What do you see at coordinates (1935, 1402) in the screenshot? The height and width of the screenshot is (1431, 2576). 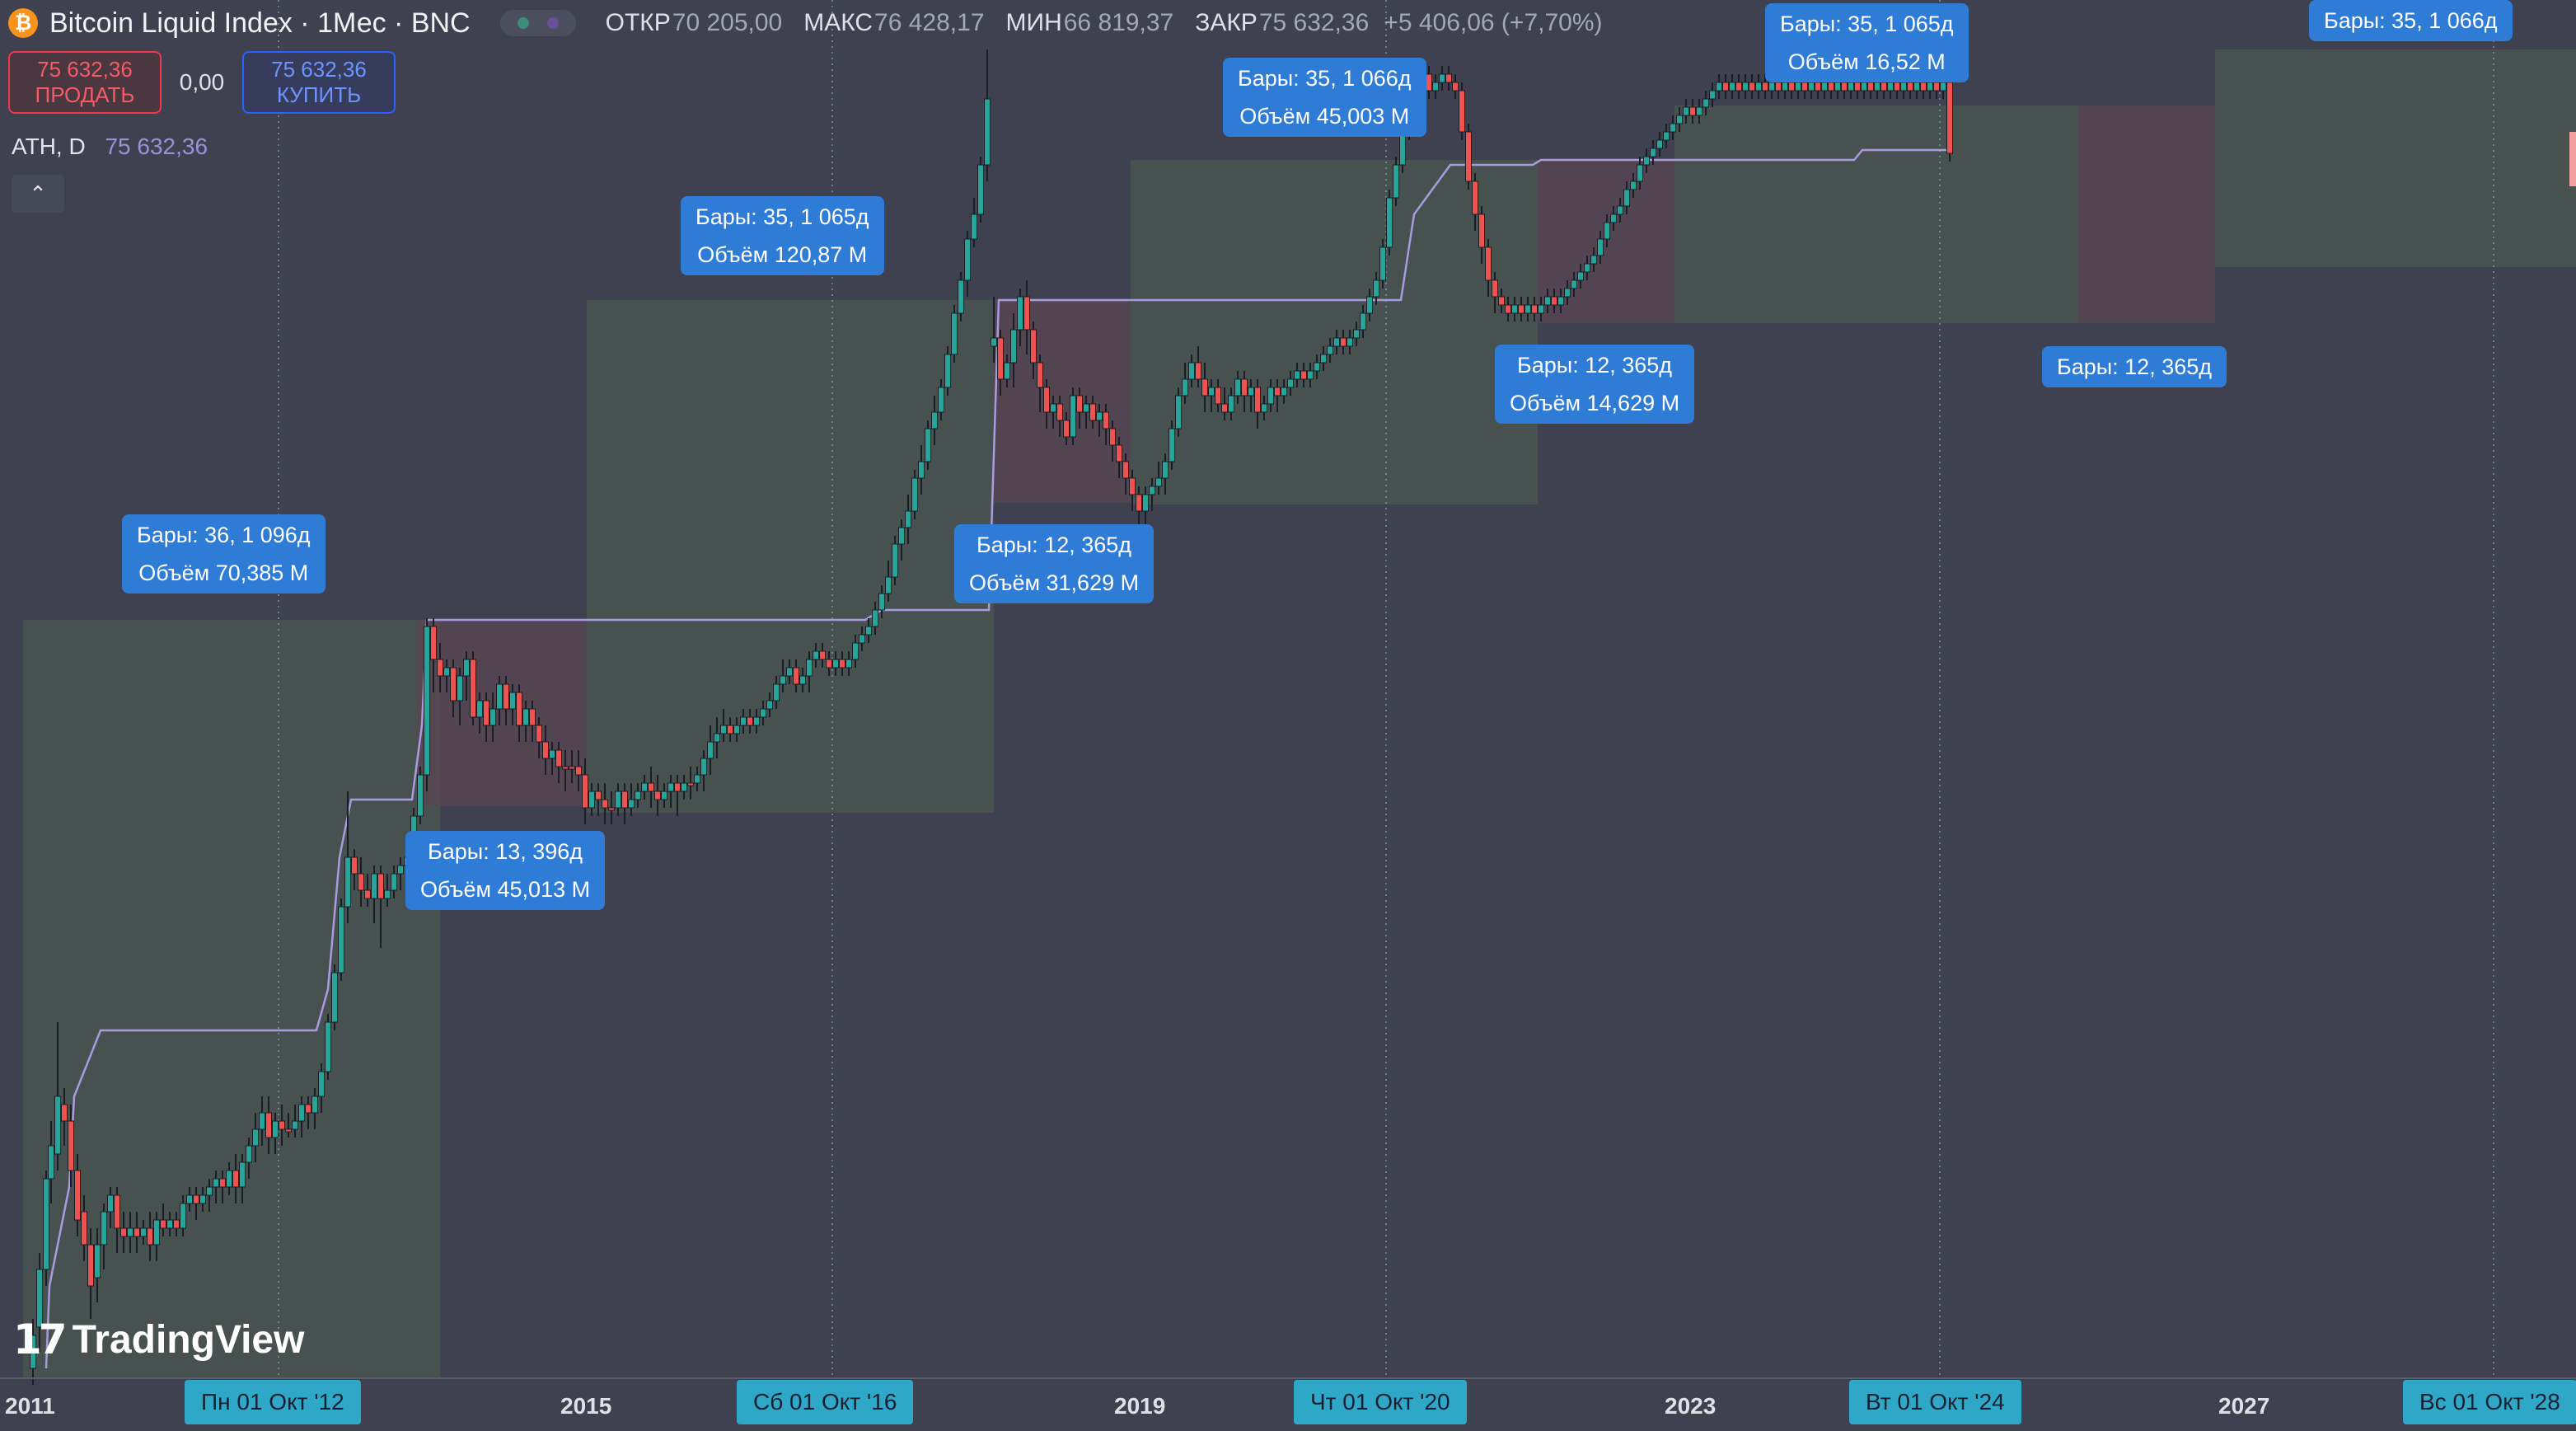 I see `cycle-date-pill: Вт 01 Окт '24` at bounding box center [1935, 1402].